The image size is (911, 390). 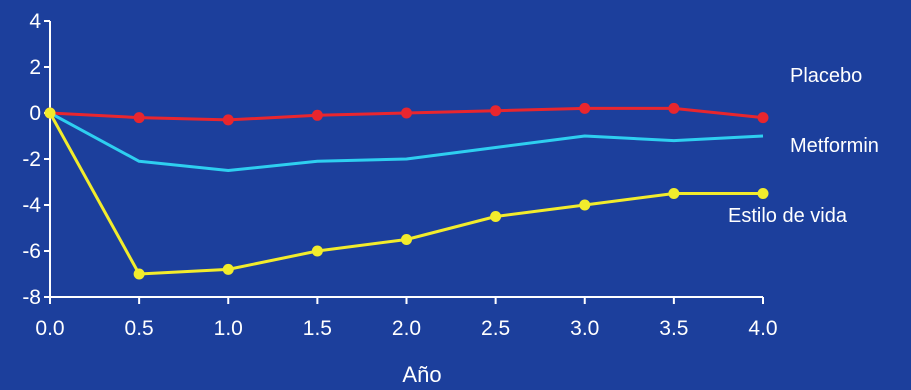 What do you see at coordinates (317, 328) in the screenshot?
I see `x-tick-label: 1.5` at bounding box center [317, 328].